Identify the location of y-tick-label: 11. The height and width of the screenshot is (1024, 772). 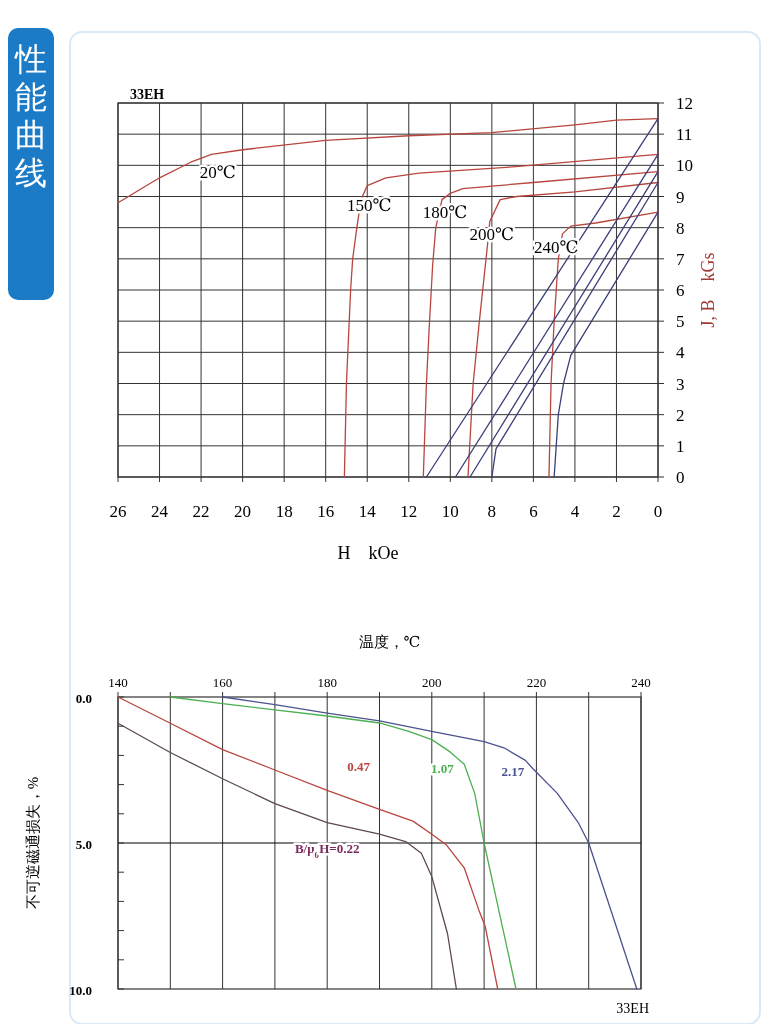
(684, 135).